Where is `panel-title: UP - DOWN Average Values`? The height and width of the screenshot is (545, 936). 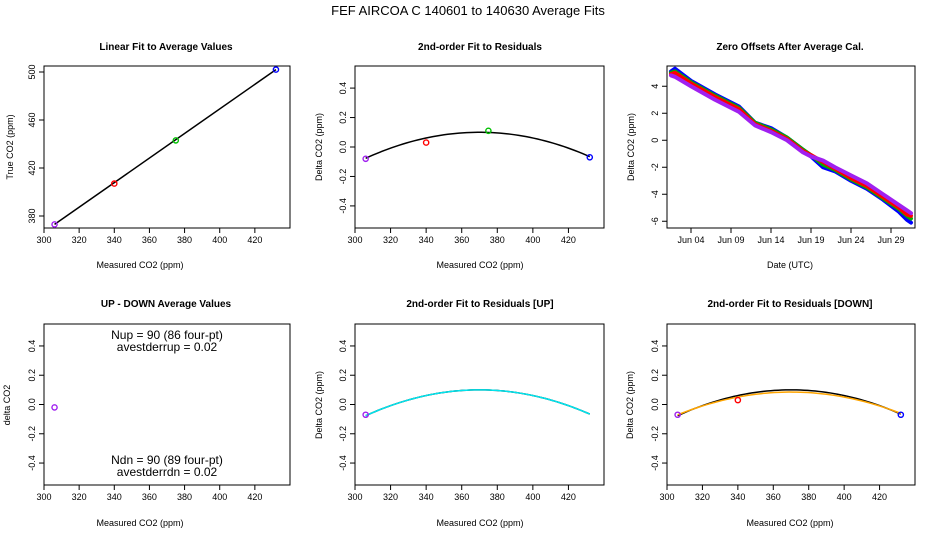
panel-title: UP - DOWN Average Values is located at coordinates (166, 304).